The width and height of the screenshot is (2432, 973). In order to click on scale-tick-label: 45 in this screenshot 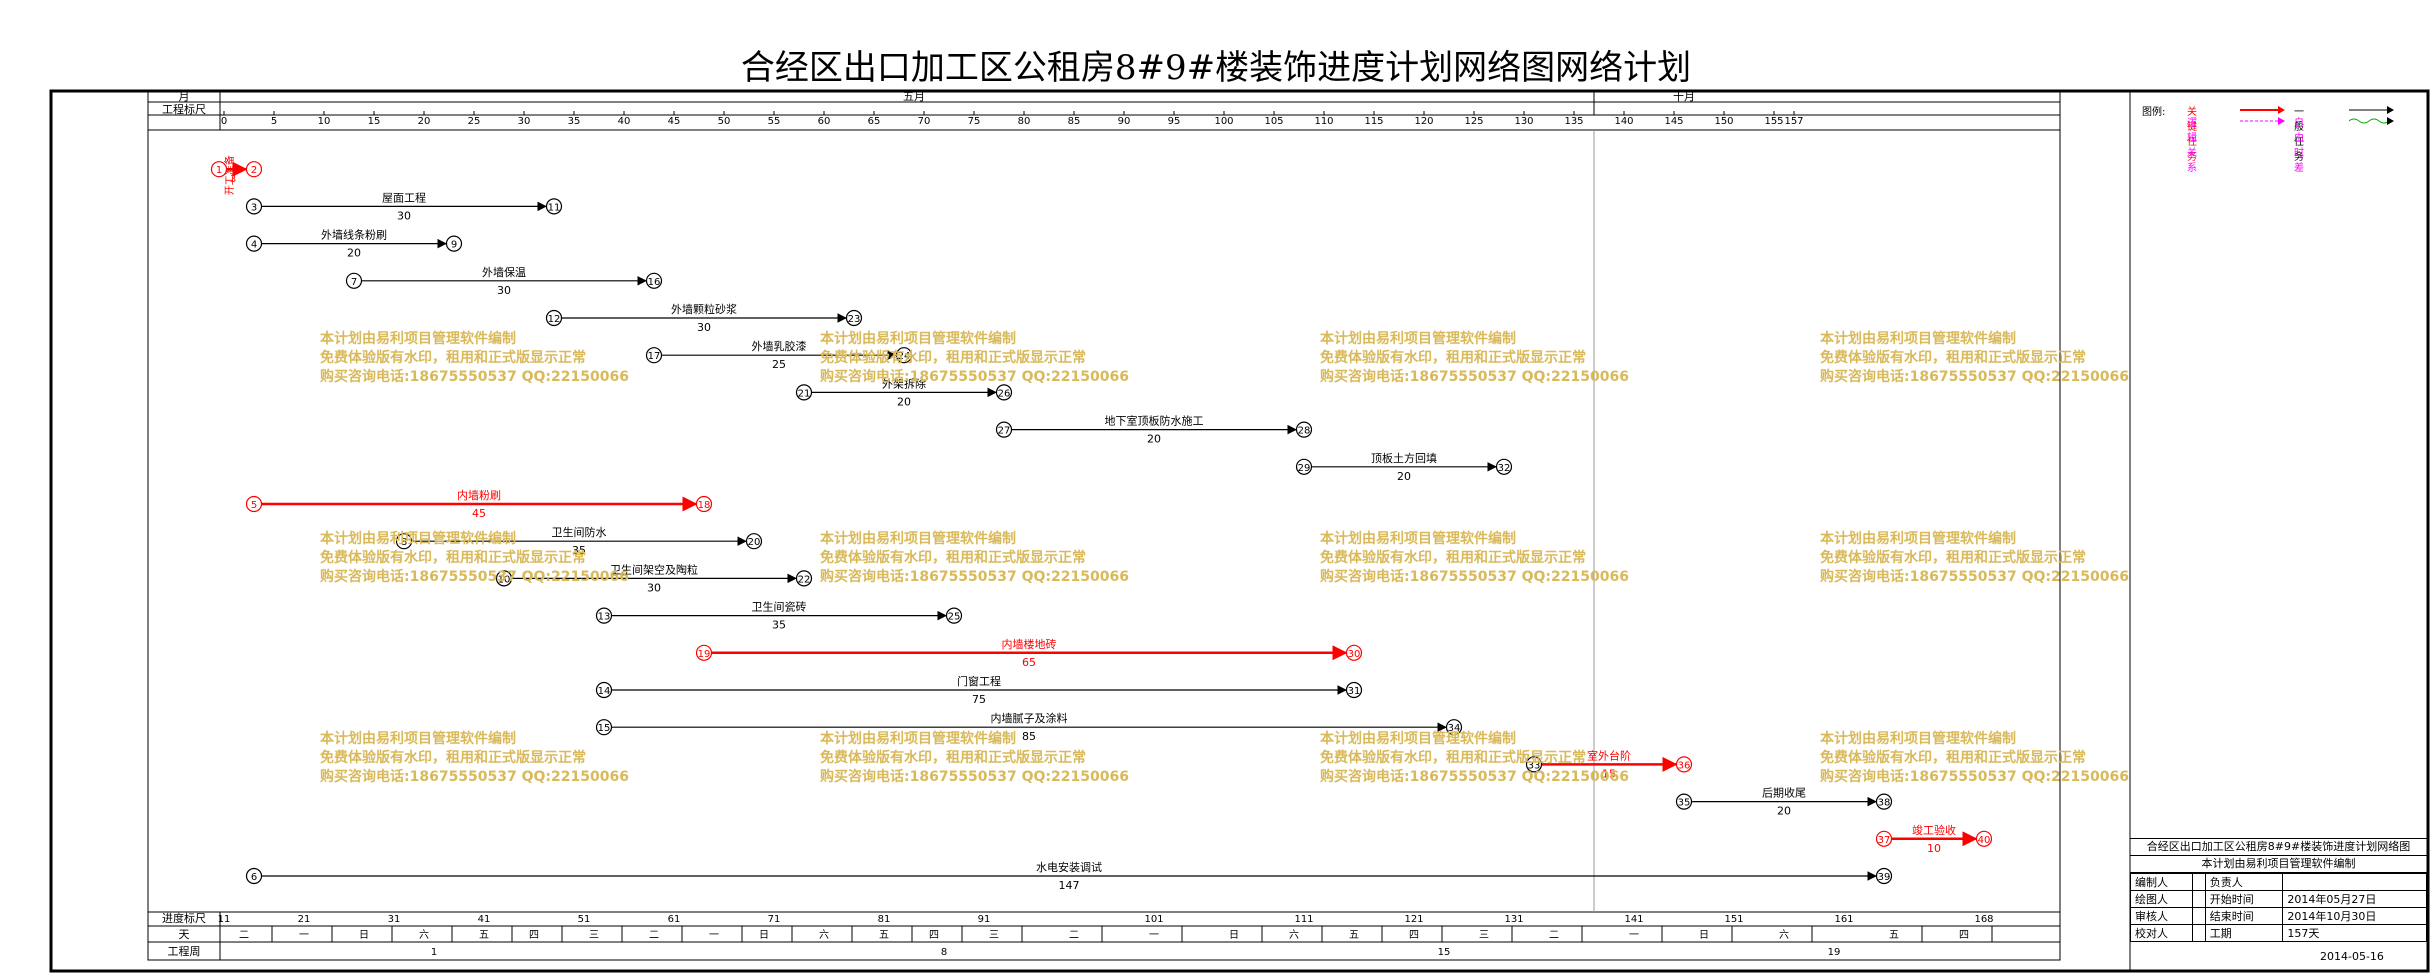, I will do `click(674, 121)`.